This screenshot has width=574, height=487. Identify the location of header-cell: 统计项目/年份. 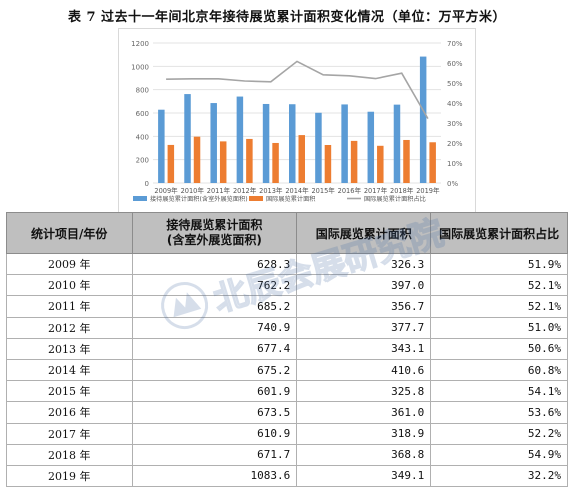
(69, 233).